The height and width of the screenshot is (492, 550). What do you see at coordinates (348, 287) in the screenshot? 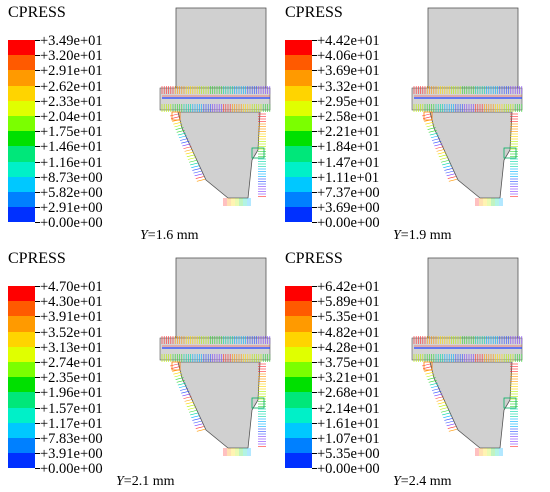
I see `legend-label: +6.42e+01` at bounding box center [348, 287].